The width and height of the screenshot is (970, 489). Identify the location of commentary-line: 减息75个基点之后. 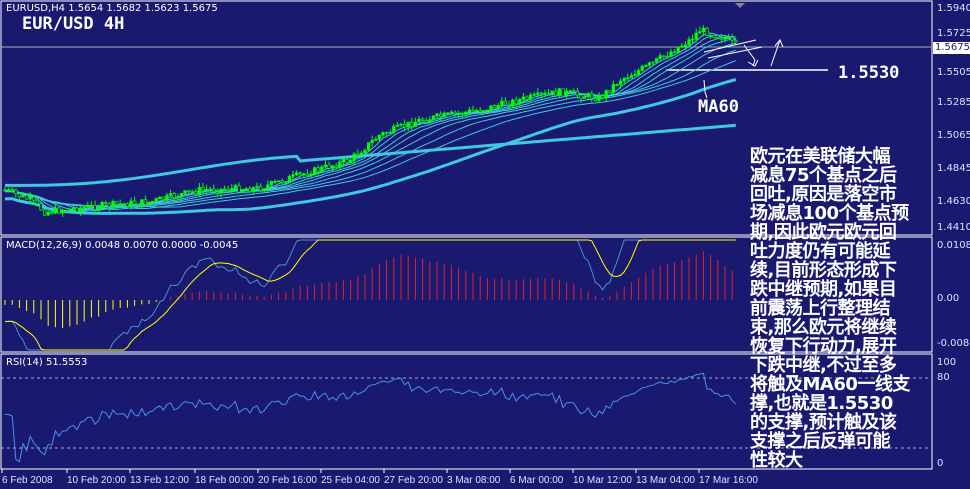
(823, 175).